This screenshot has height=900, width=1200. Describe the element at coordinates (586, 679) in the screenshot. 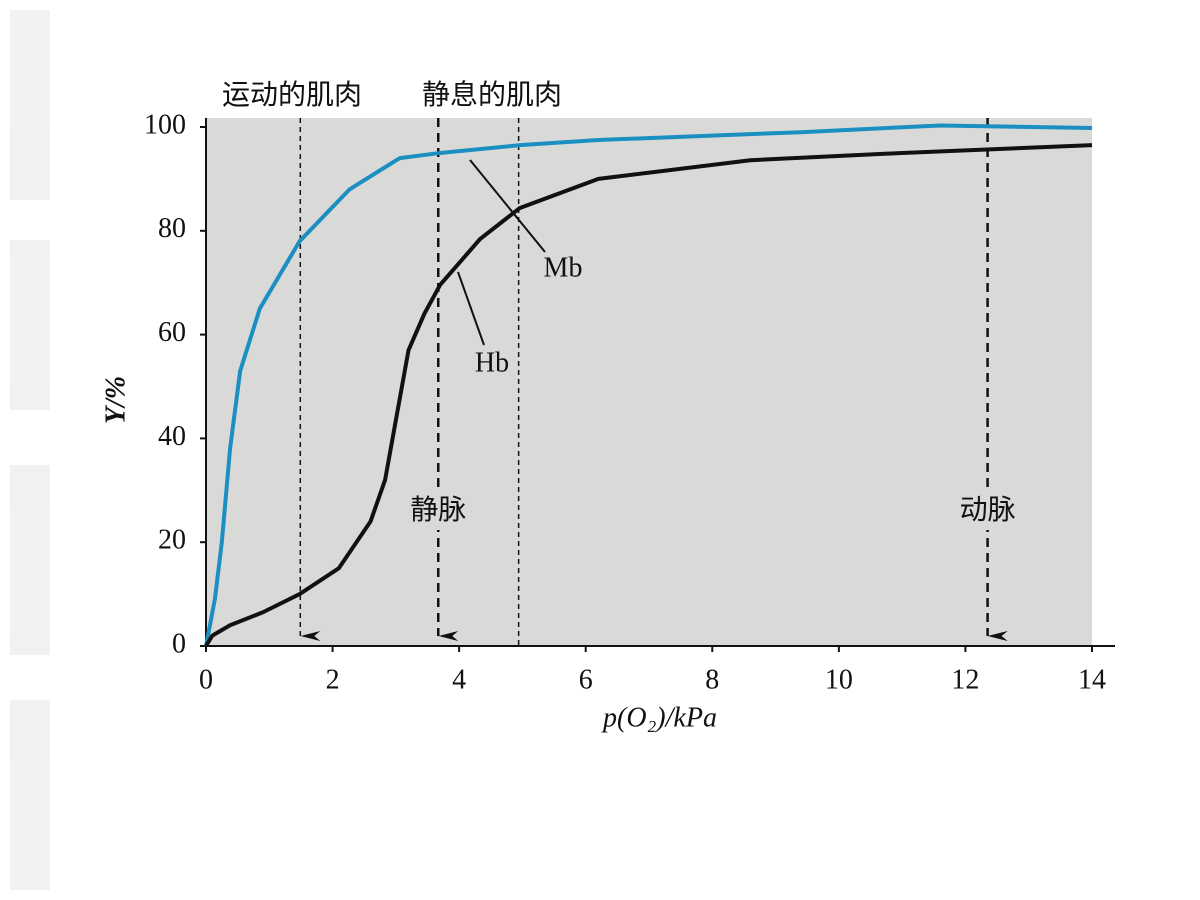

I see `x-tick-label: 6` at that location.